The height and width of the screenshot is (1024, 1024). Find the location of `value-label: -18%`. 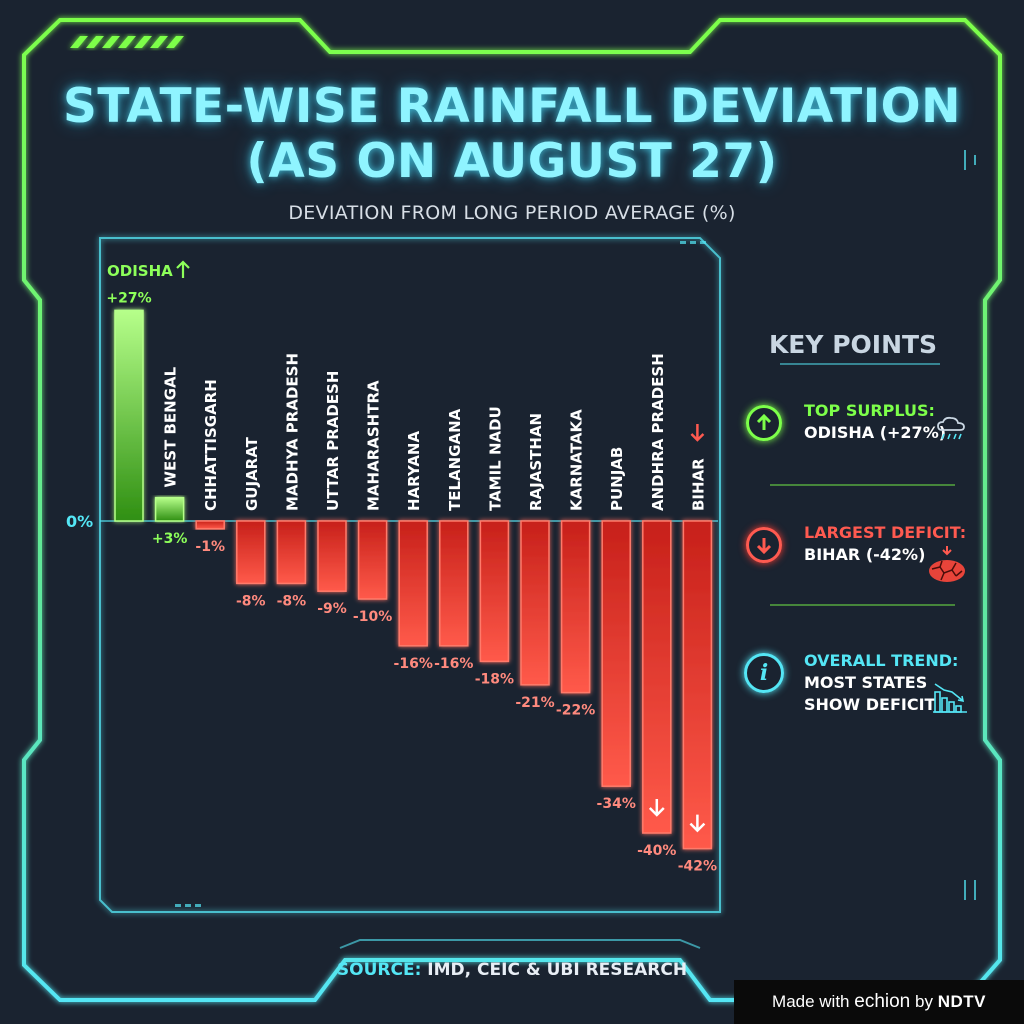

value-label: -18% is located at coordinates (494, 679).